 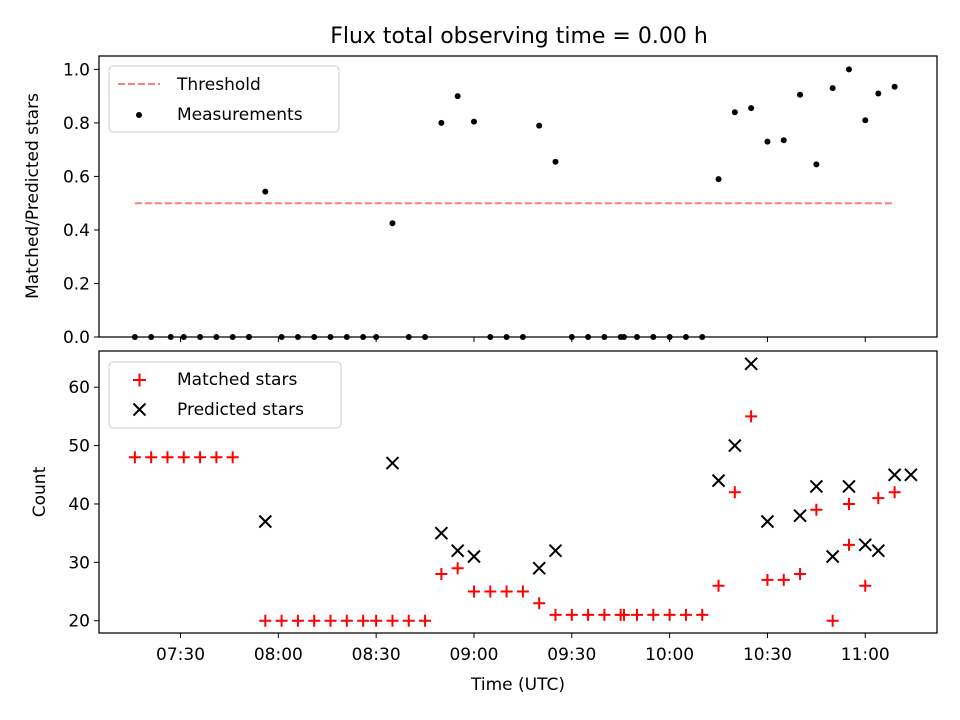 I want to click on ratio-y-axis-label: Matched/Predicted stars, so click(x=33, y=196).